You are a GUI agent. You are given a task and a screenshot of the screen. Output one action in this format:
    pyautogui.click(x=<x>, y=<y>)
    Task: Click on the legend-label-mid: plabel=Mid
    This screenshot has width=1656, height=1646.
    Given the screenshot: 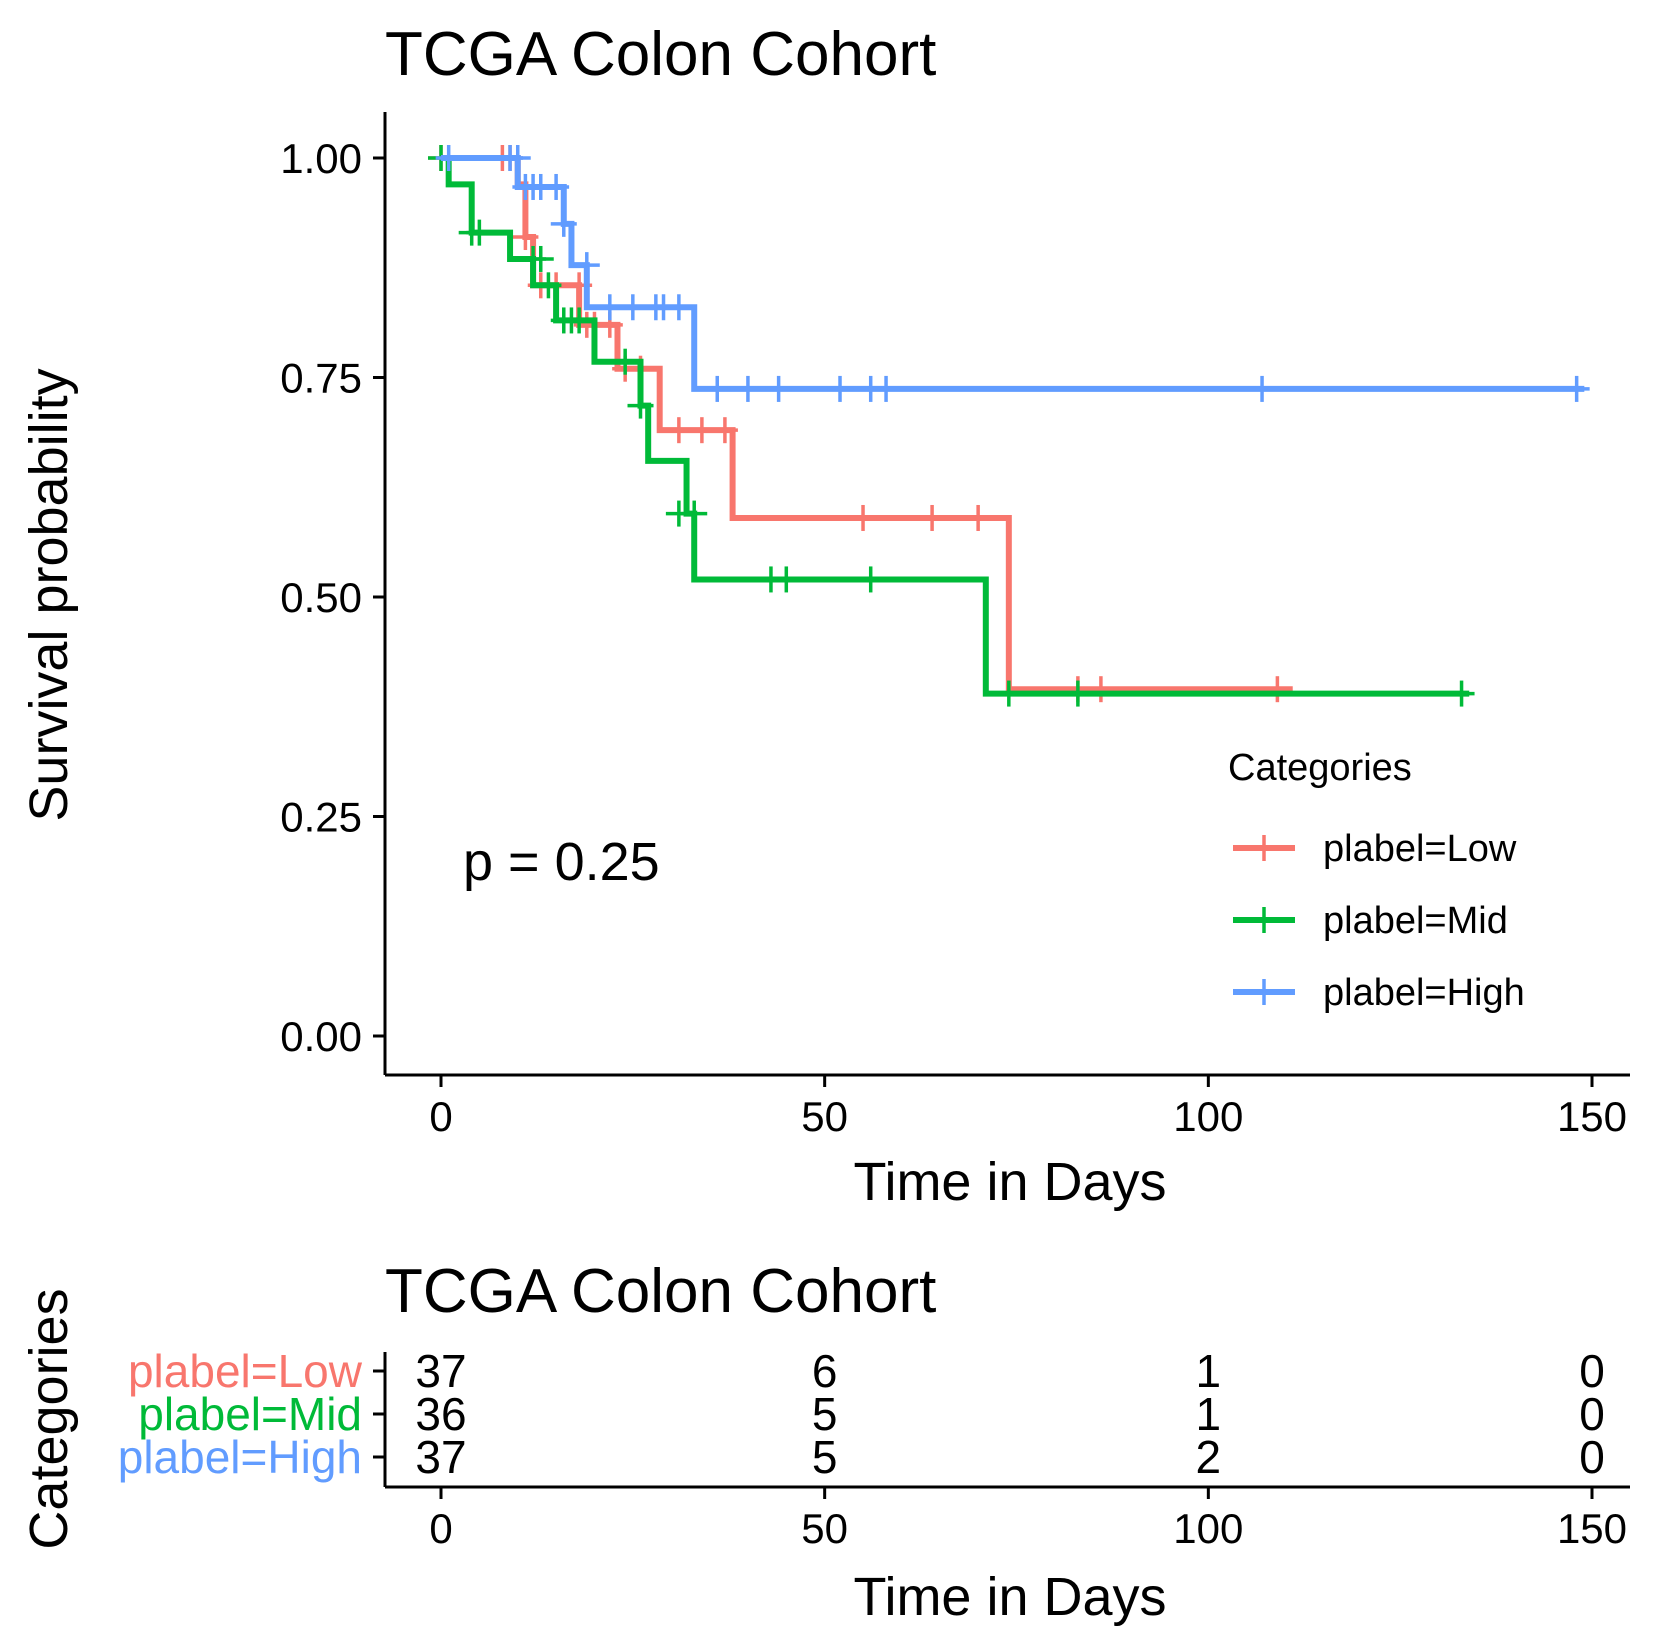 What is the action you would take?
    pyautogui.click(x=1415, y=921)
    